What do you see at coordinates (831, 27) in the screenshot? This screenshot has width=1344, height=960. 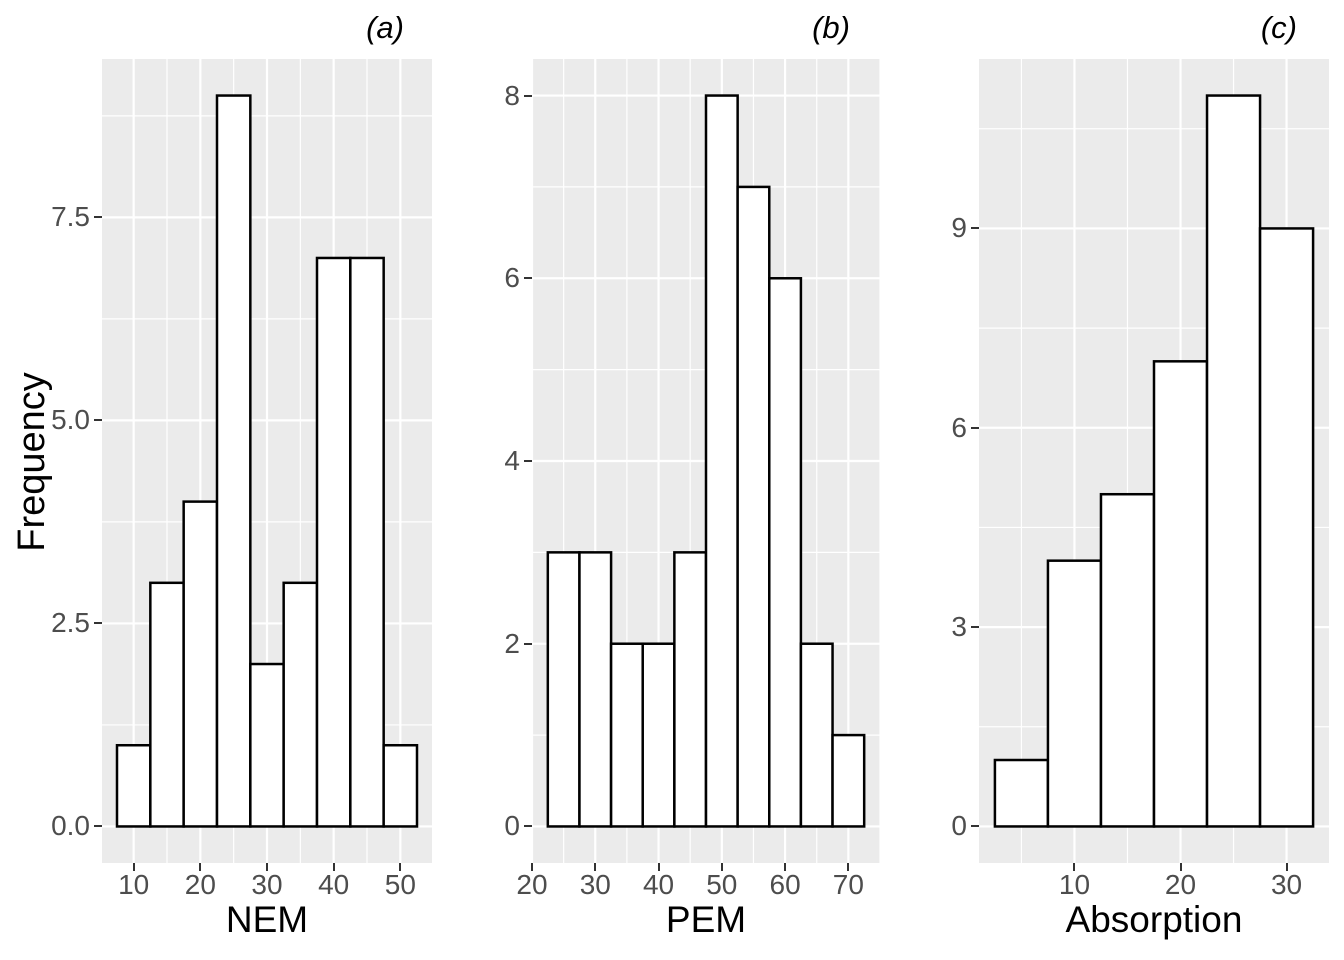 I see `panel-title-b: (b)` at bounding box center [831, 27].